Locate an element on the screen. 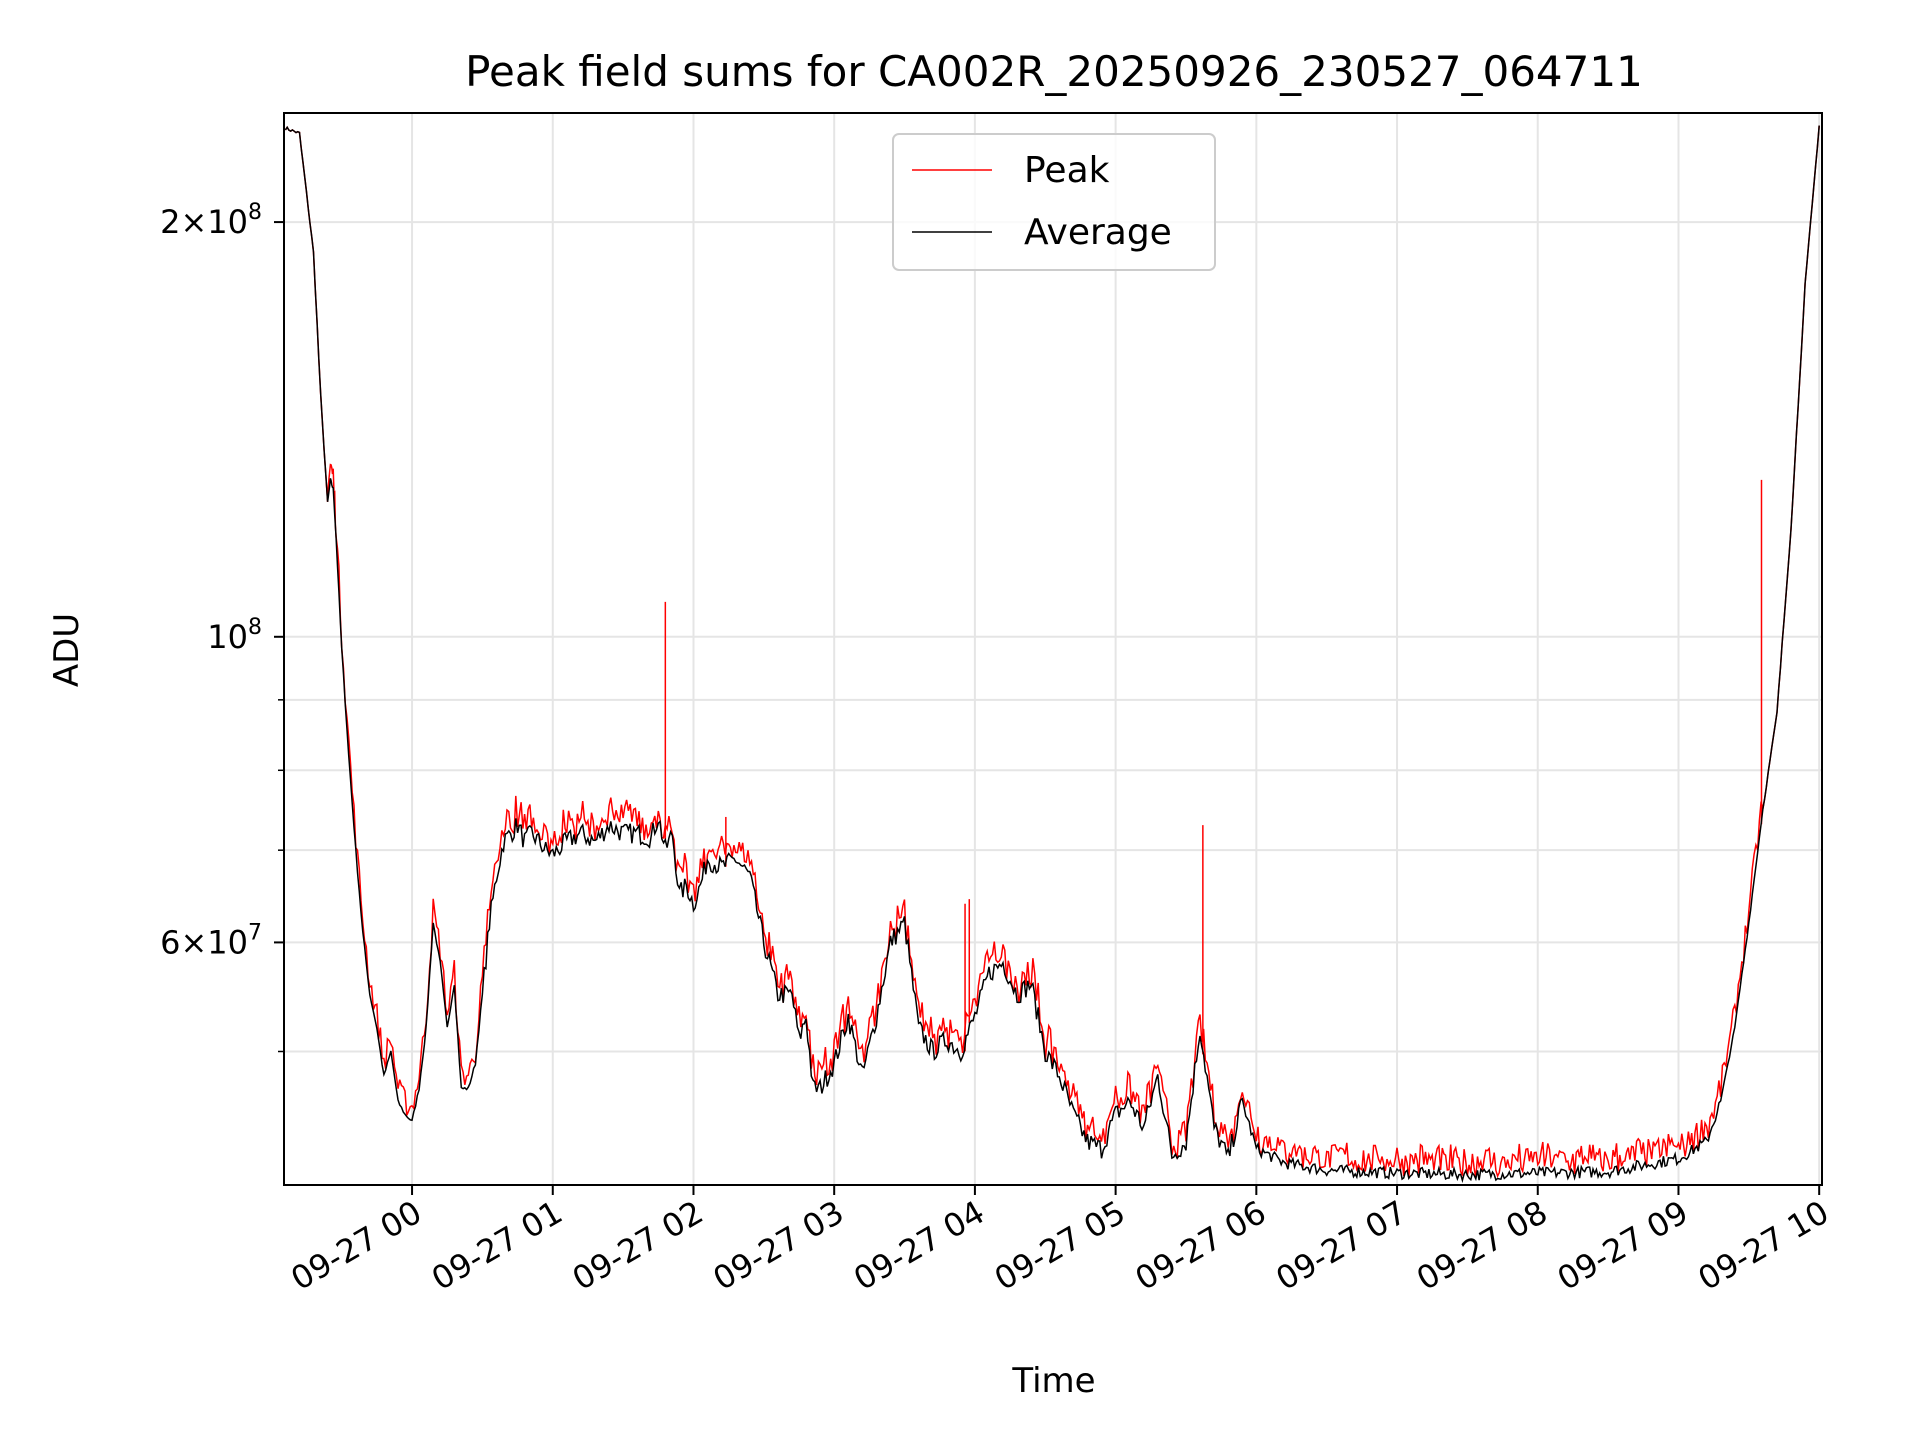 The width and height of the screenshot is (1920, 1440). legend: Peak Average is located at coordinates (1054, 202).